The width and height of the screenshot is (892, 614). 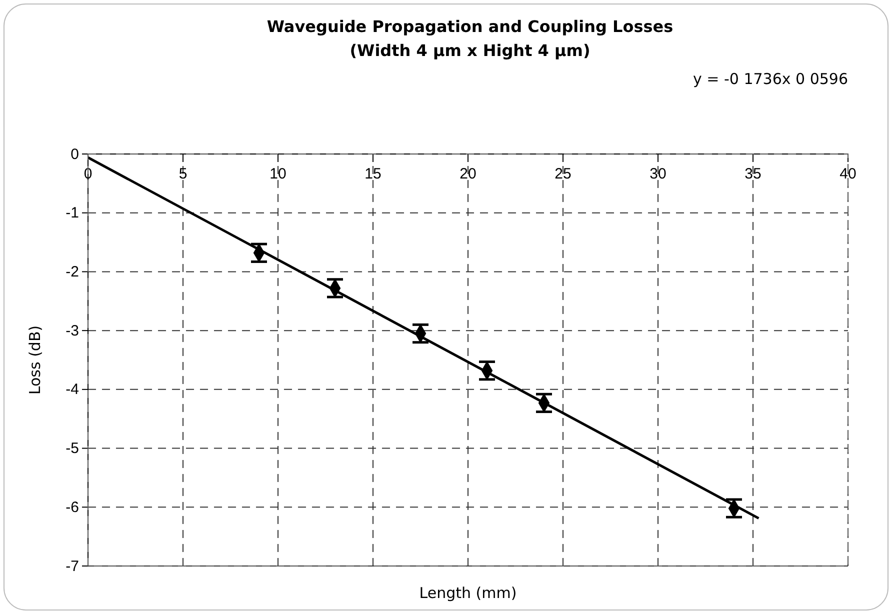 What do you see at coordinates (72, 449) in the screenshot?
I see `y-tick-label: -5` at bounding box center [72, 449].